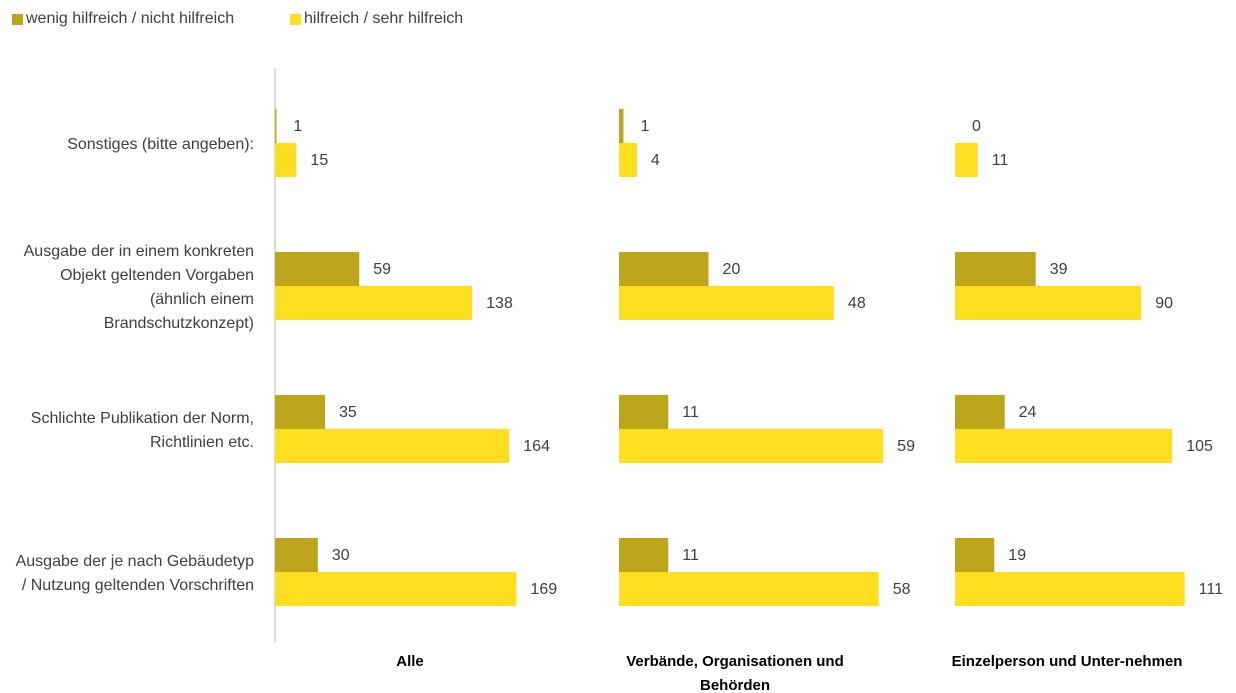 The height and width of the screenshot is (693, 1236). I want to click on legend-label: wenig hilfreich / nicht hilfreich, so click(130, 18).